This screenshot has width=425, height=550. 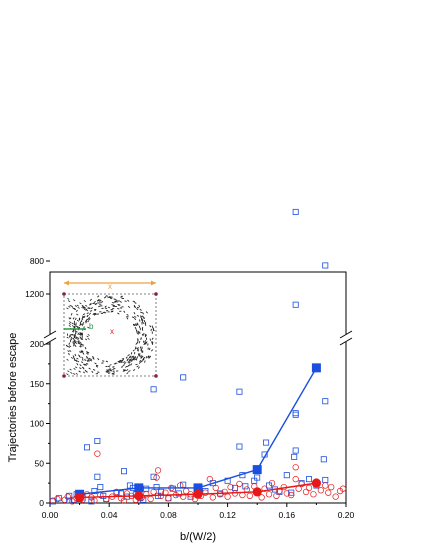 I want to click on inset-diagram: x b x, so click(x=110, y=328).